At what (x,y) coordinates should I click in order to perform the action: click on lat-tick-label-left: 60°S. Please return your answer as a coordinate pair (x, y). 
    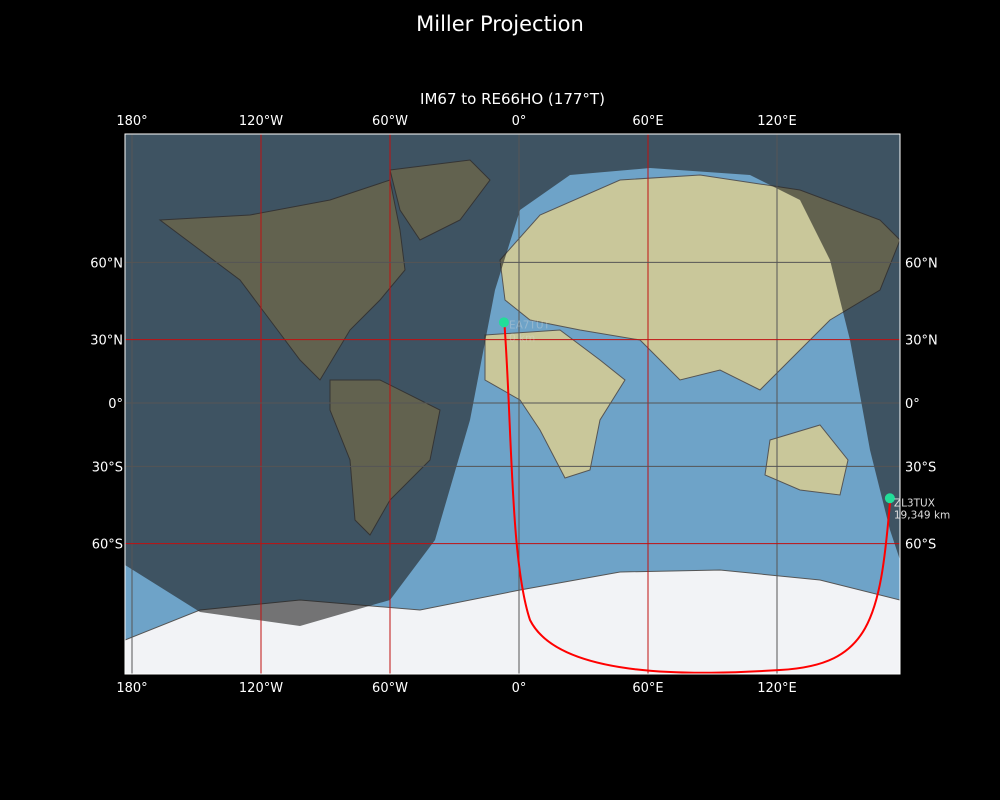
    Looking at the image, I should click on (107, 545).